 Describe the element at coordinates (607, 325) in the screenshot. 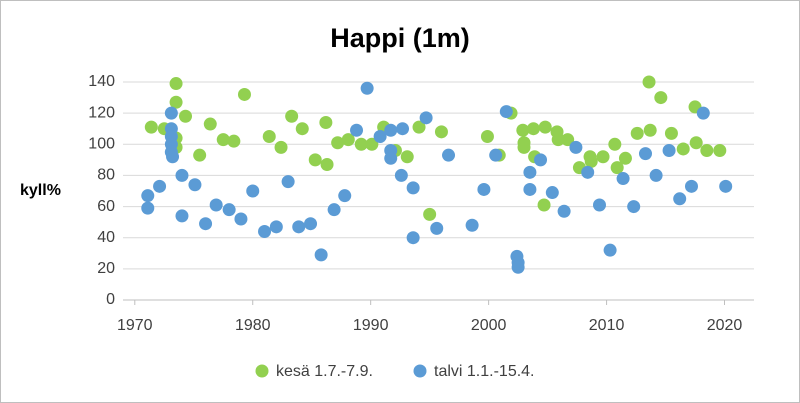

I see `x-tick-label: 2010` at that location.